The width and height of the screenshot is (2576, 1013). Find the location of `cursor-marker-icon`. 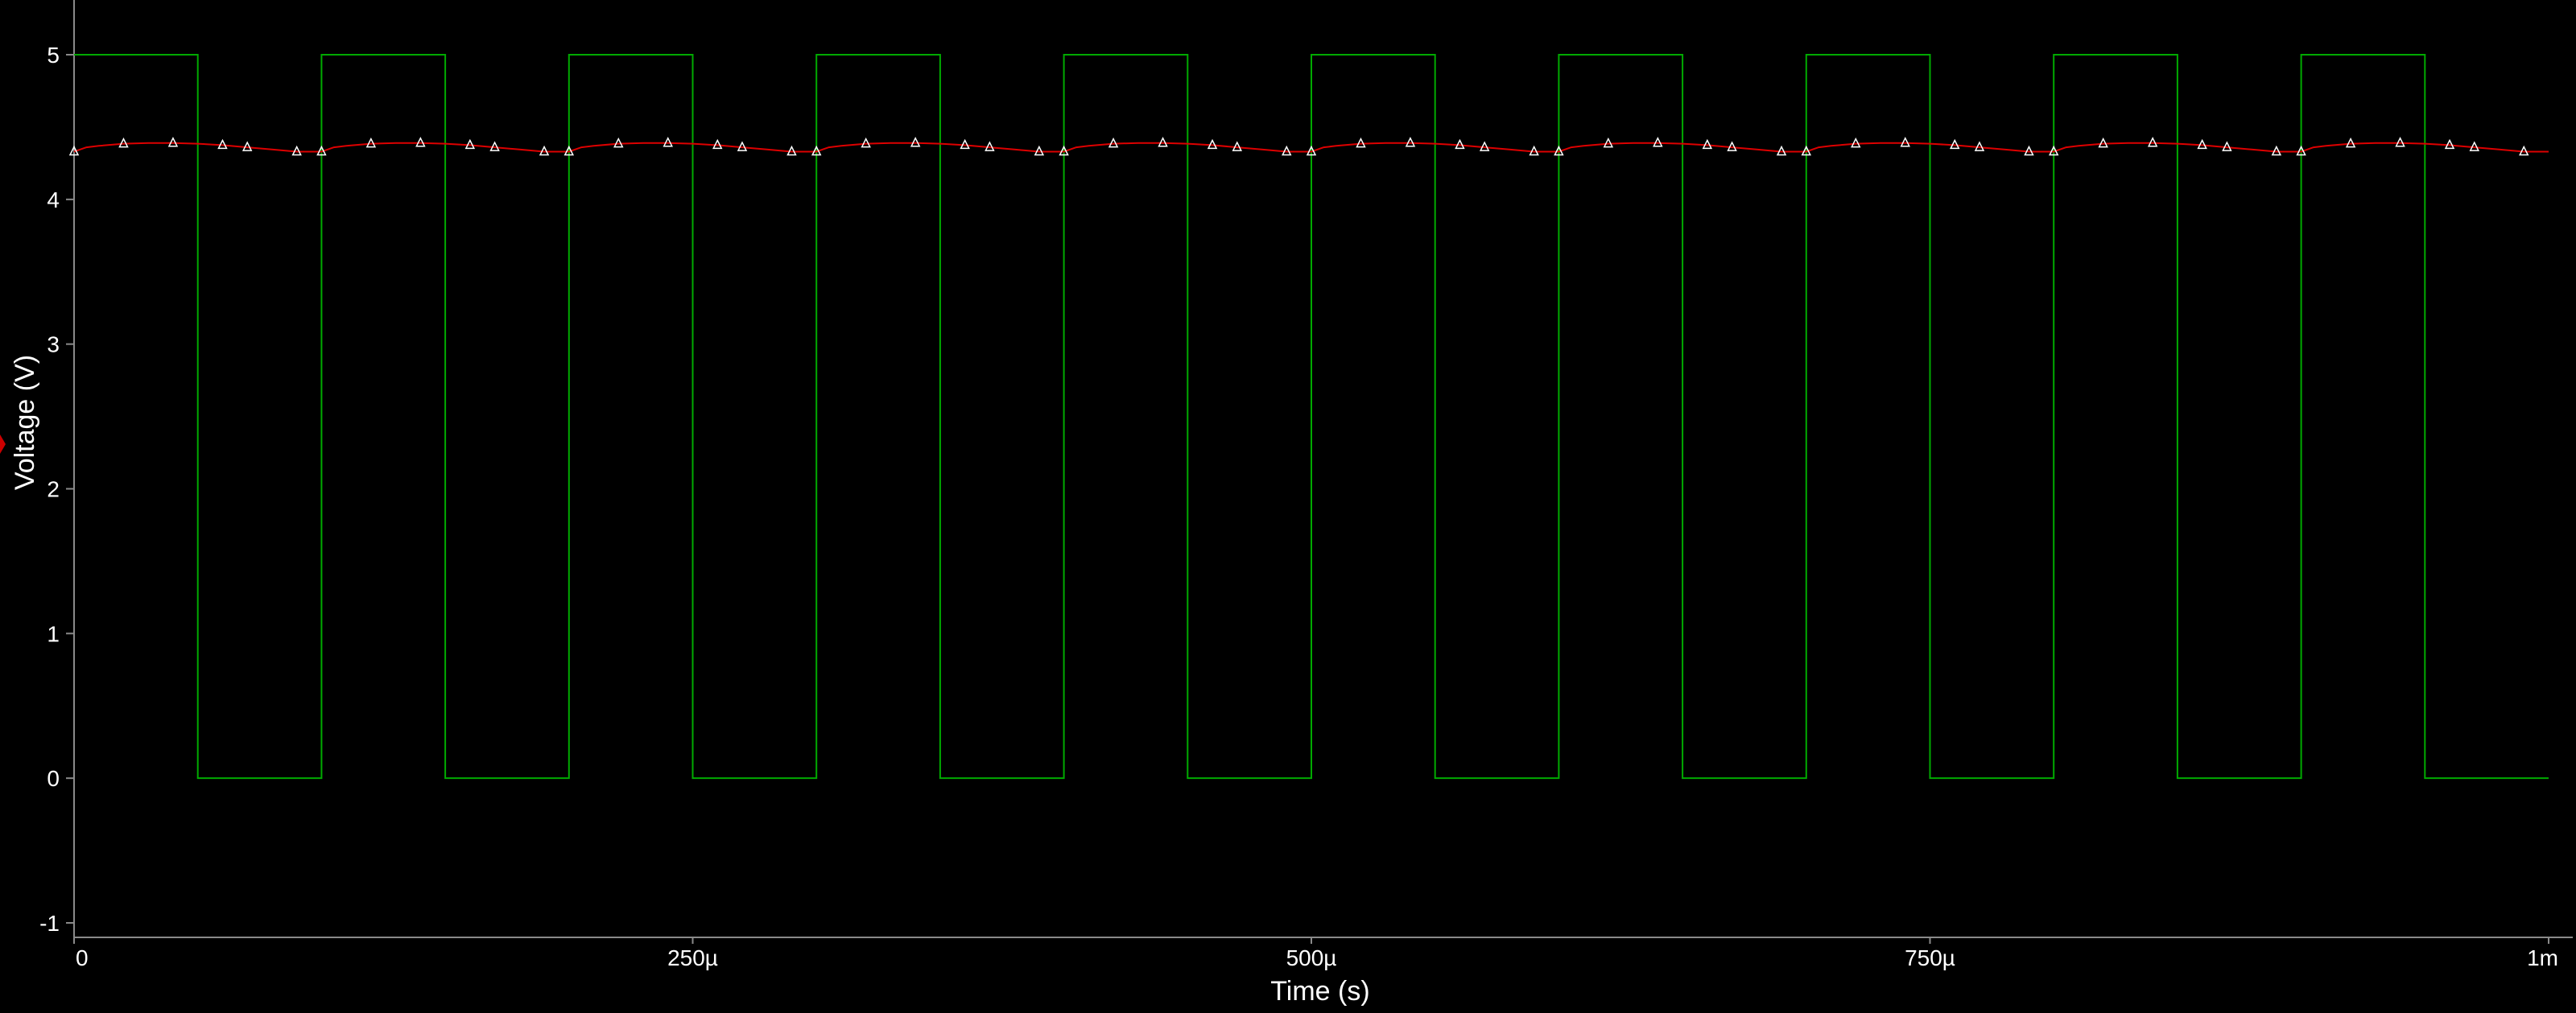

cursor-marker-icon is located at coordinates (3, 444).